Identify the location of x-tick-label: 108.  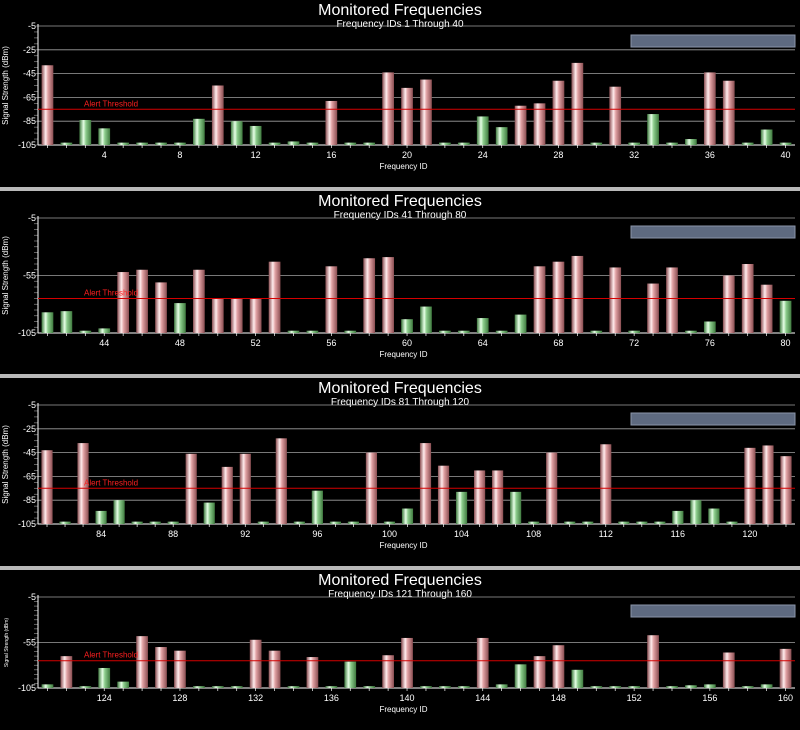
(533, 534).